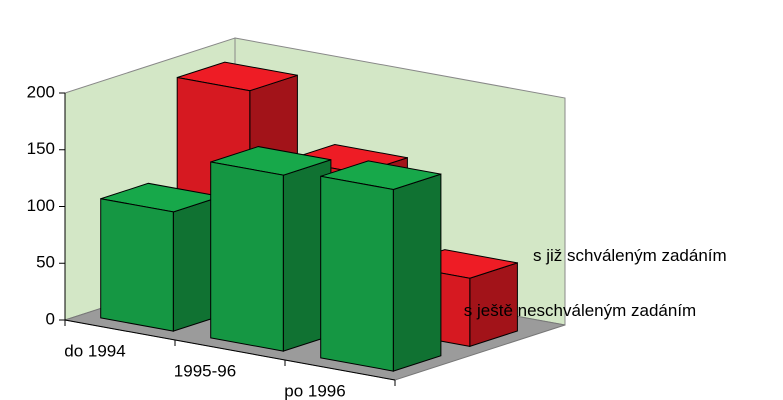 This screenshot has height=400, width=783. What do you see at coordinates (41, 148) in the screenshot?
I see `y-tick-label: 150` at bounding box center [41, 148].